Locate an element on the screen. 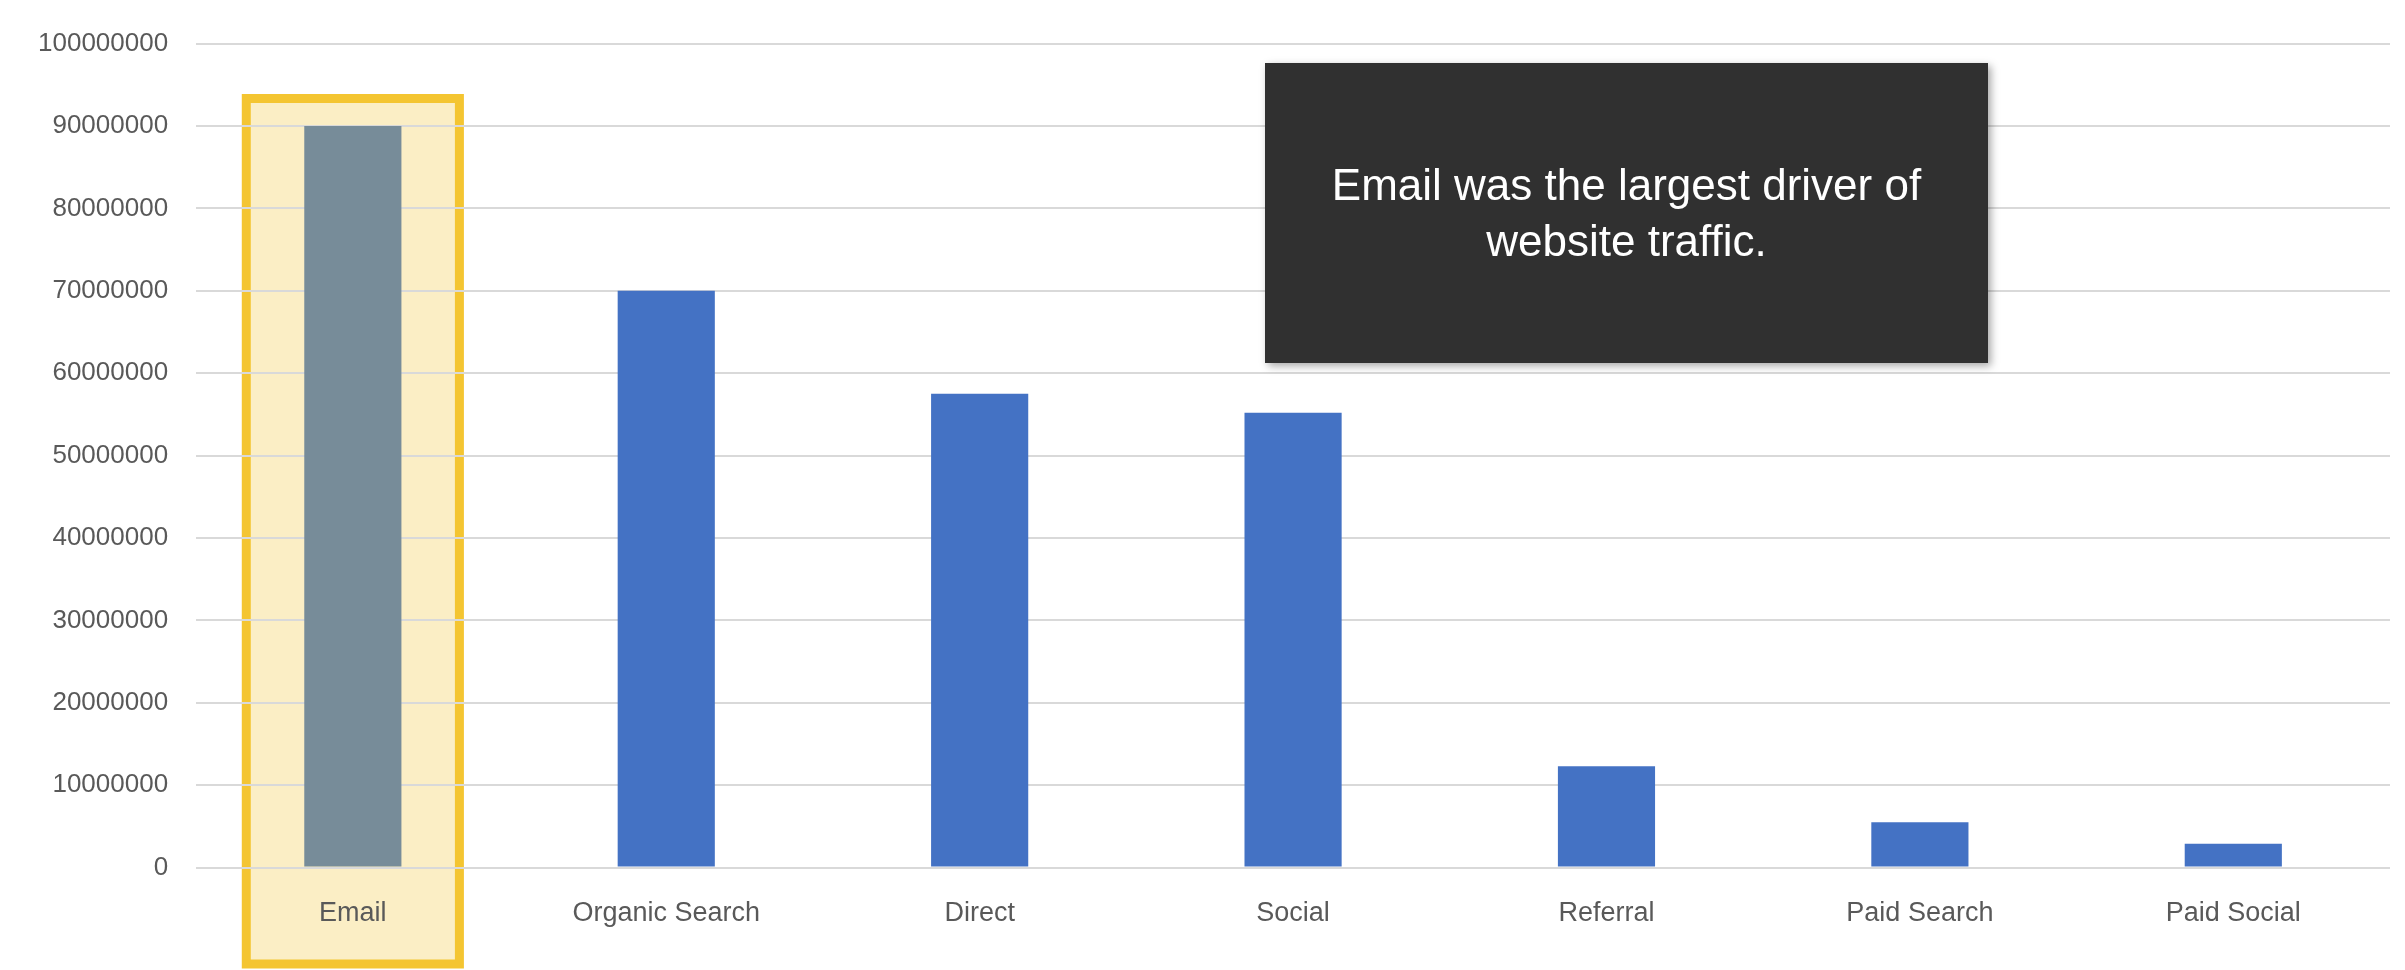 The image size is (2405, 970). y-tick-label: 10000000 is located at coordinates (110, 783).